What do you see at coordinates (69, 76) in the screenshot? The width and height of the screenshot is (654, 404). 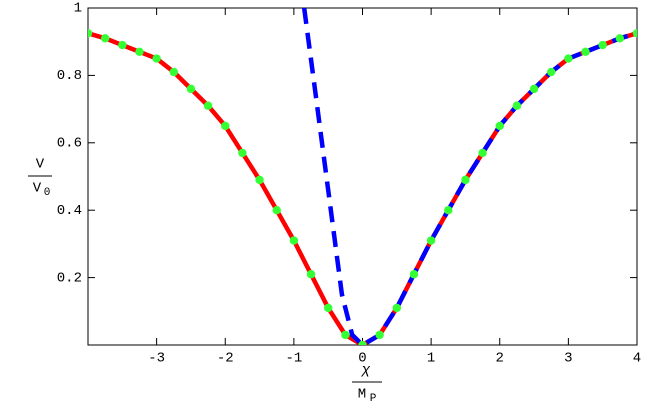 I see `y-tick-label: 0.8` at bounding box center [69, 76].